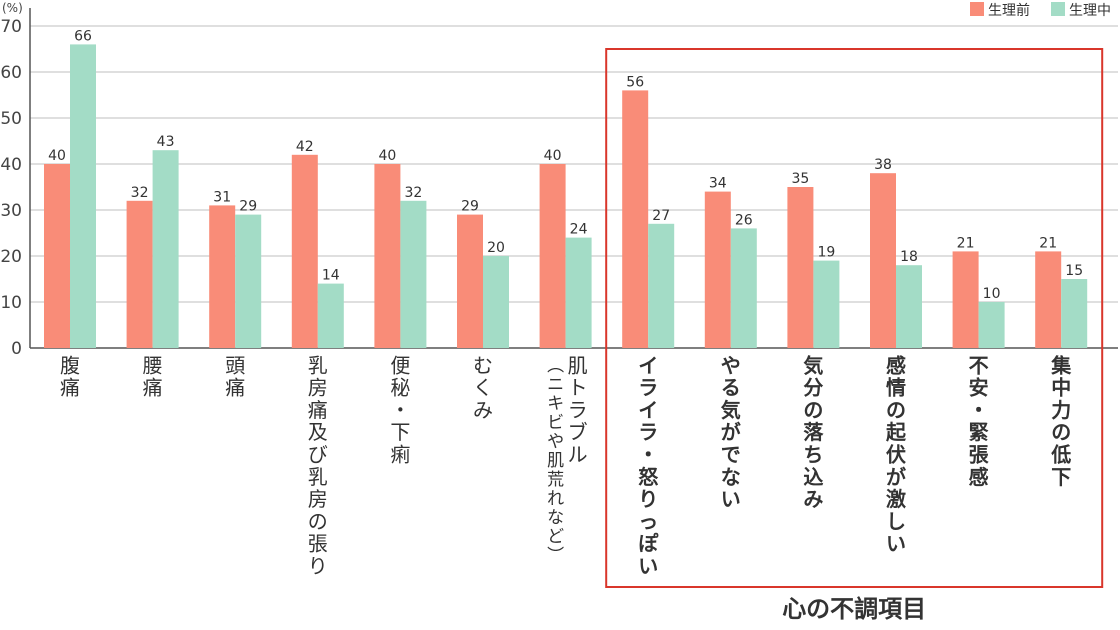 The image size is (1120, 630). I want to click on category-label: 感情の起伏が激しい, so click(896, 454).